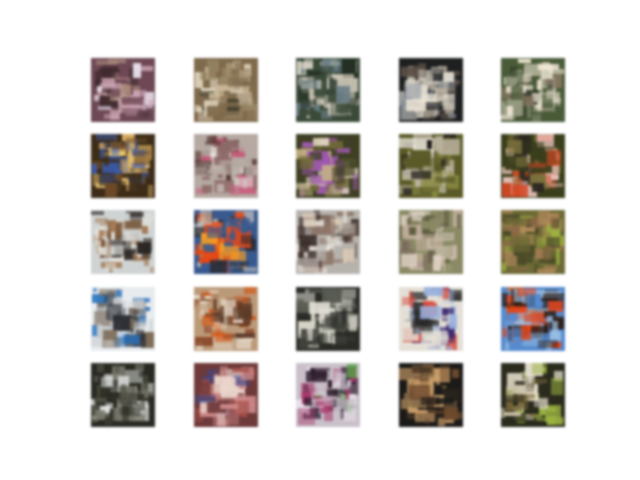 Image resolution: width=640 pixels, height=480 pixels. Describe the element at coordinates (533, 166) in the screenshot. I see `sample-r2-c5` at that location.